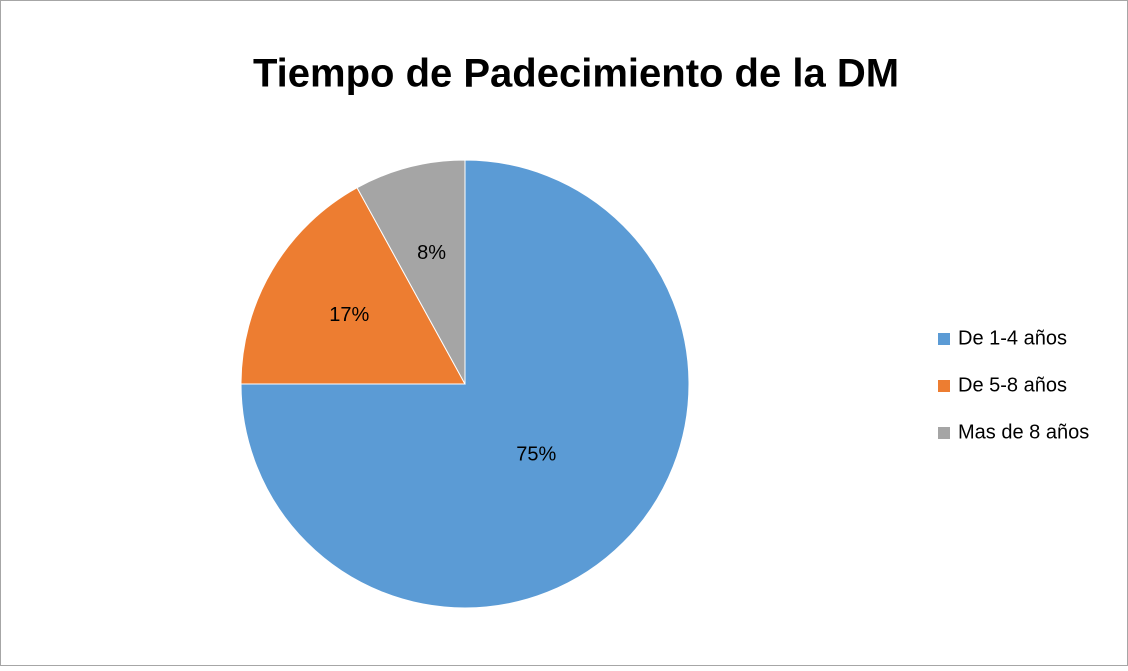 This screenshot has width=1128, height=671. What do you see at coordinates (1012, 338) in the screenshot?
I see `legend-label: De 1-4 años` at bounding box center [1012, 338].